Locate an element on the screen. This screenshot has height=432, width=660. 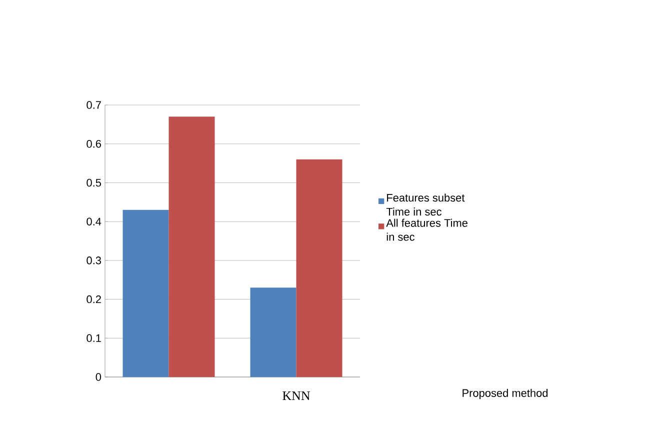
y-tick-label: 0.1 is located at coordinates (93, 338).